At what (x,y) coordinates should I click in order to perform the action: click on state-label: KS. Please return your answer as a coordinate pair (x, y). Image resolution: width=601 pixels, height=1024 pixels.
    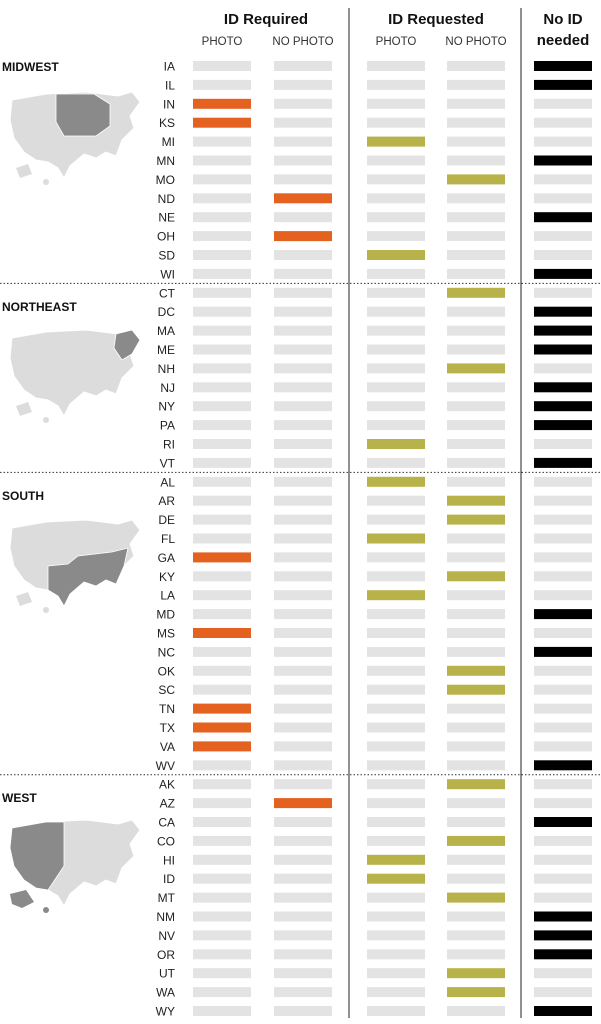
    Looking at the image, I should click on (167, 123).